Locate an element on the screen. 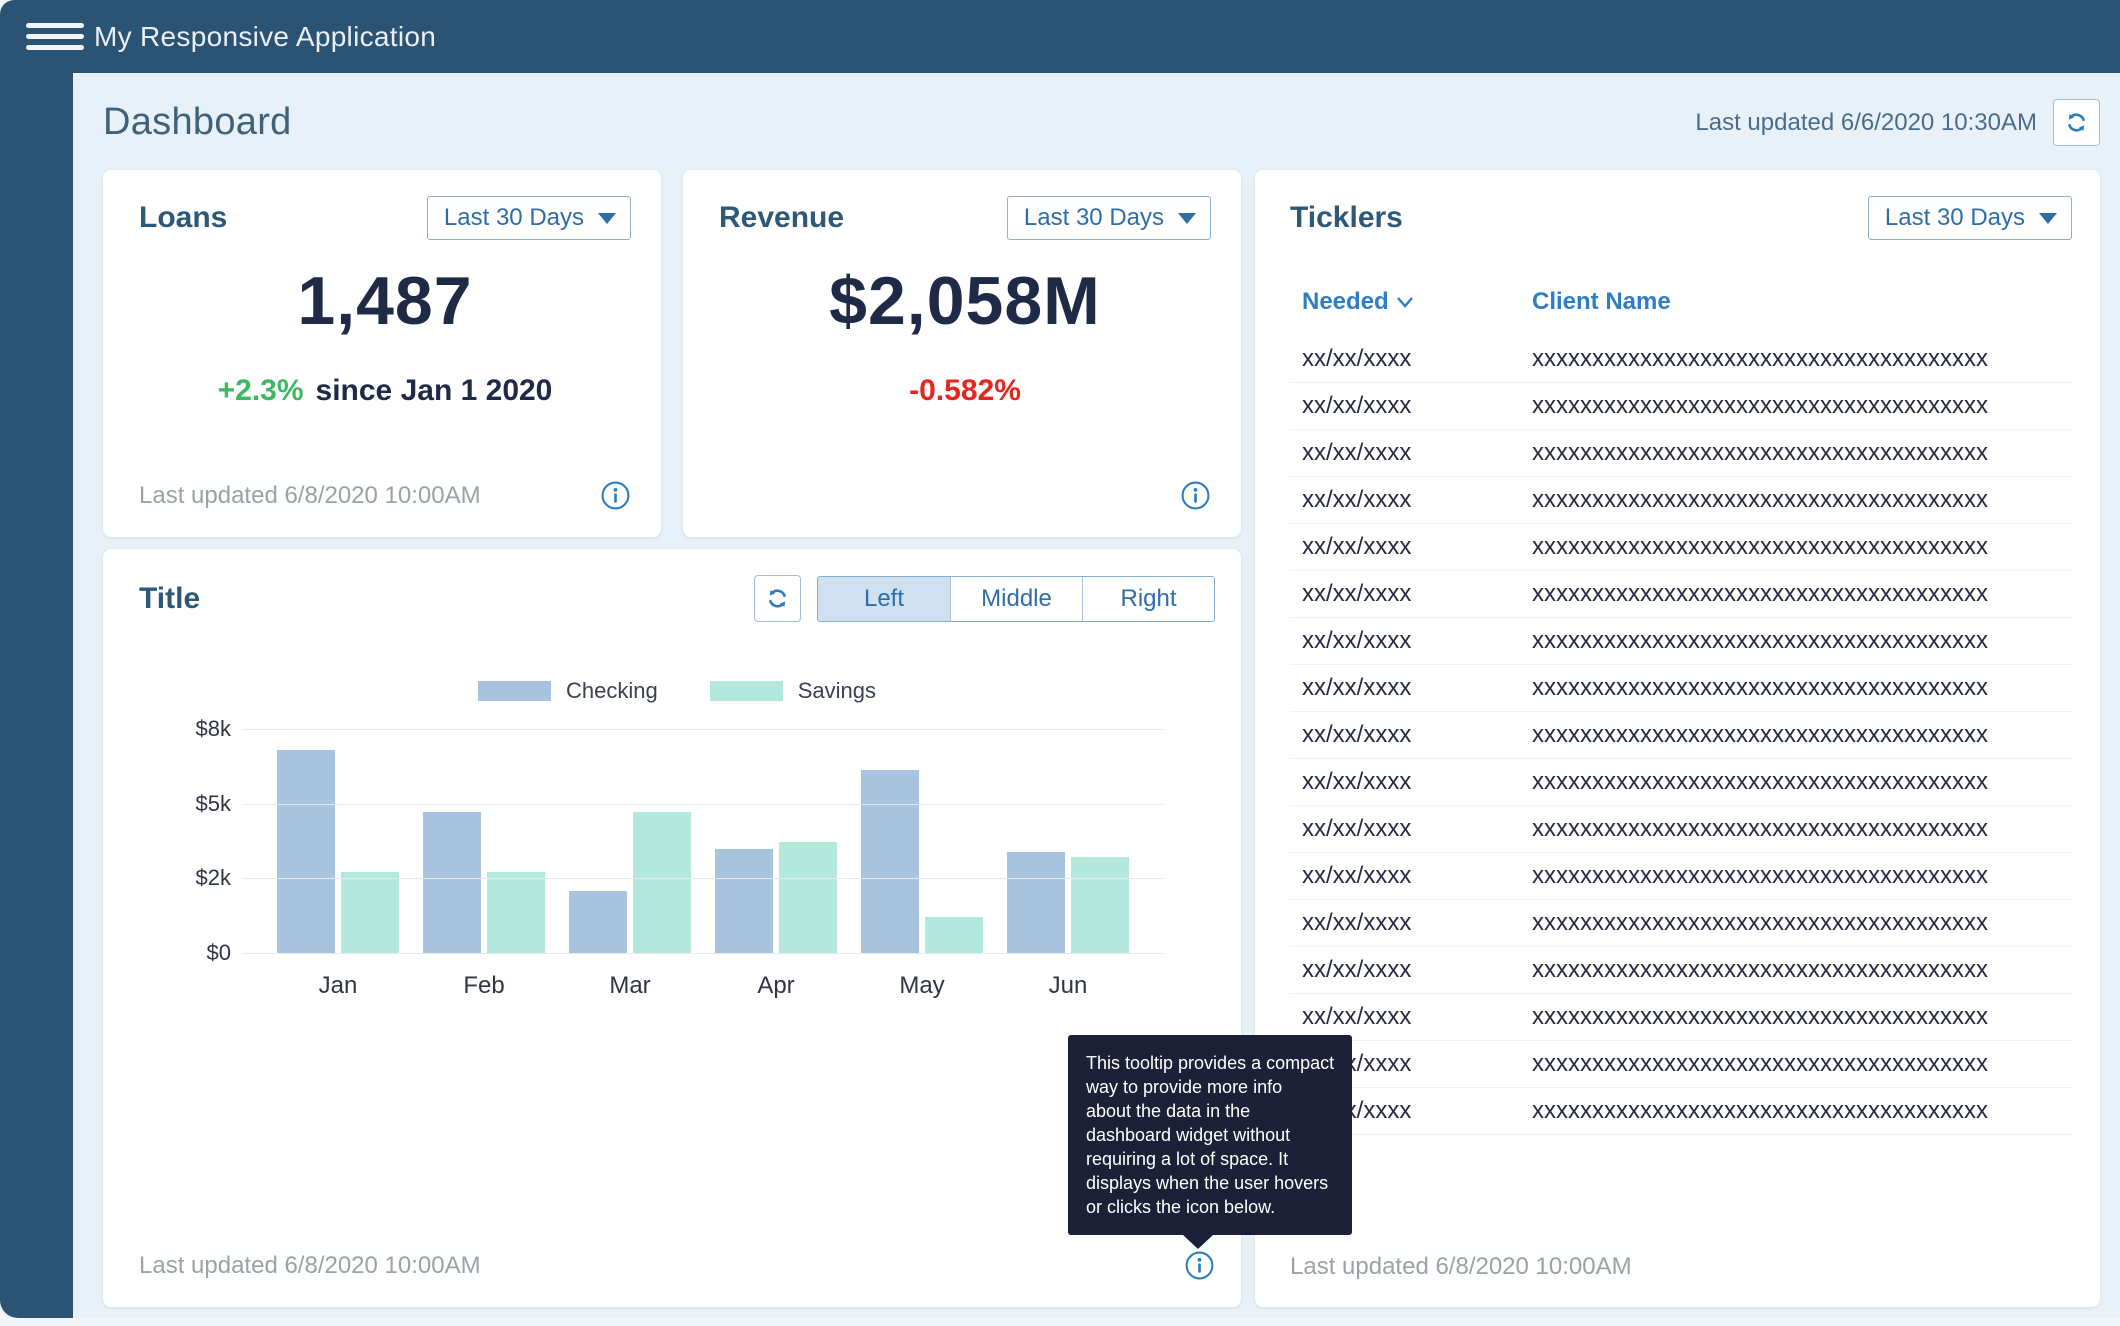 This screenshot has height=1326, width=2120. revenue-card-title: Revenue is located at coordinates (782, 217).